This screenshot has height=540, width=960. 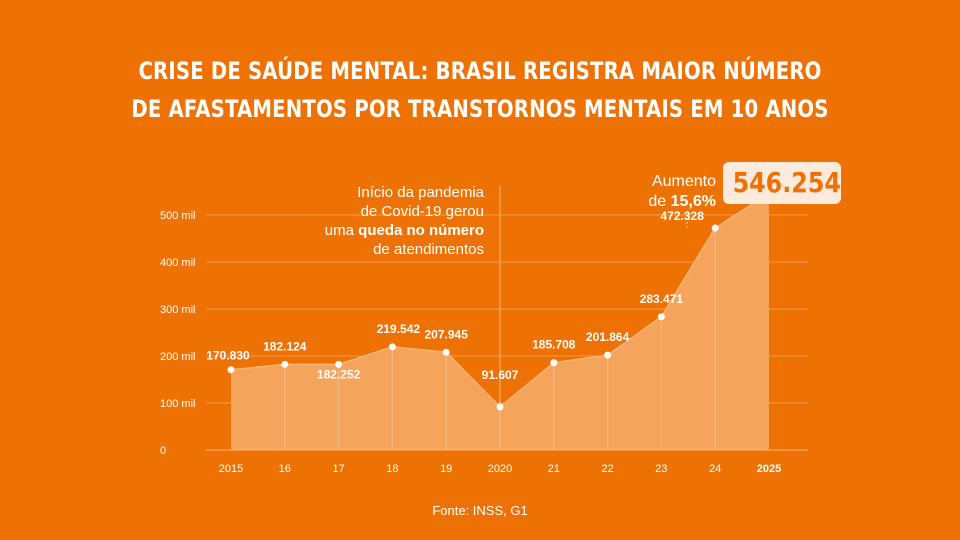 I want to click on increase-annotation-line-2-pre: de, so click(x=659, y=201).